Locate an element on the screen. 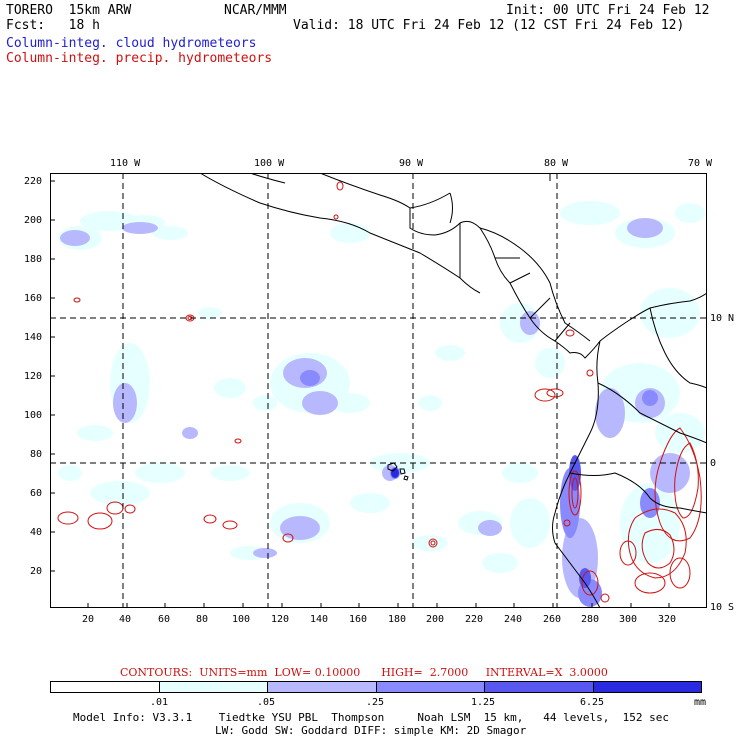 The height and width of the screenshot is (740, 740). y-tick-label: 200 is located at coordinates (33, 220).